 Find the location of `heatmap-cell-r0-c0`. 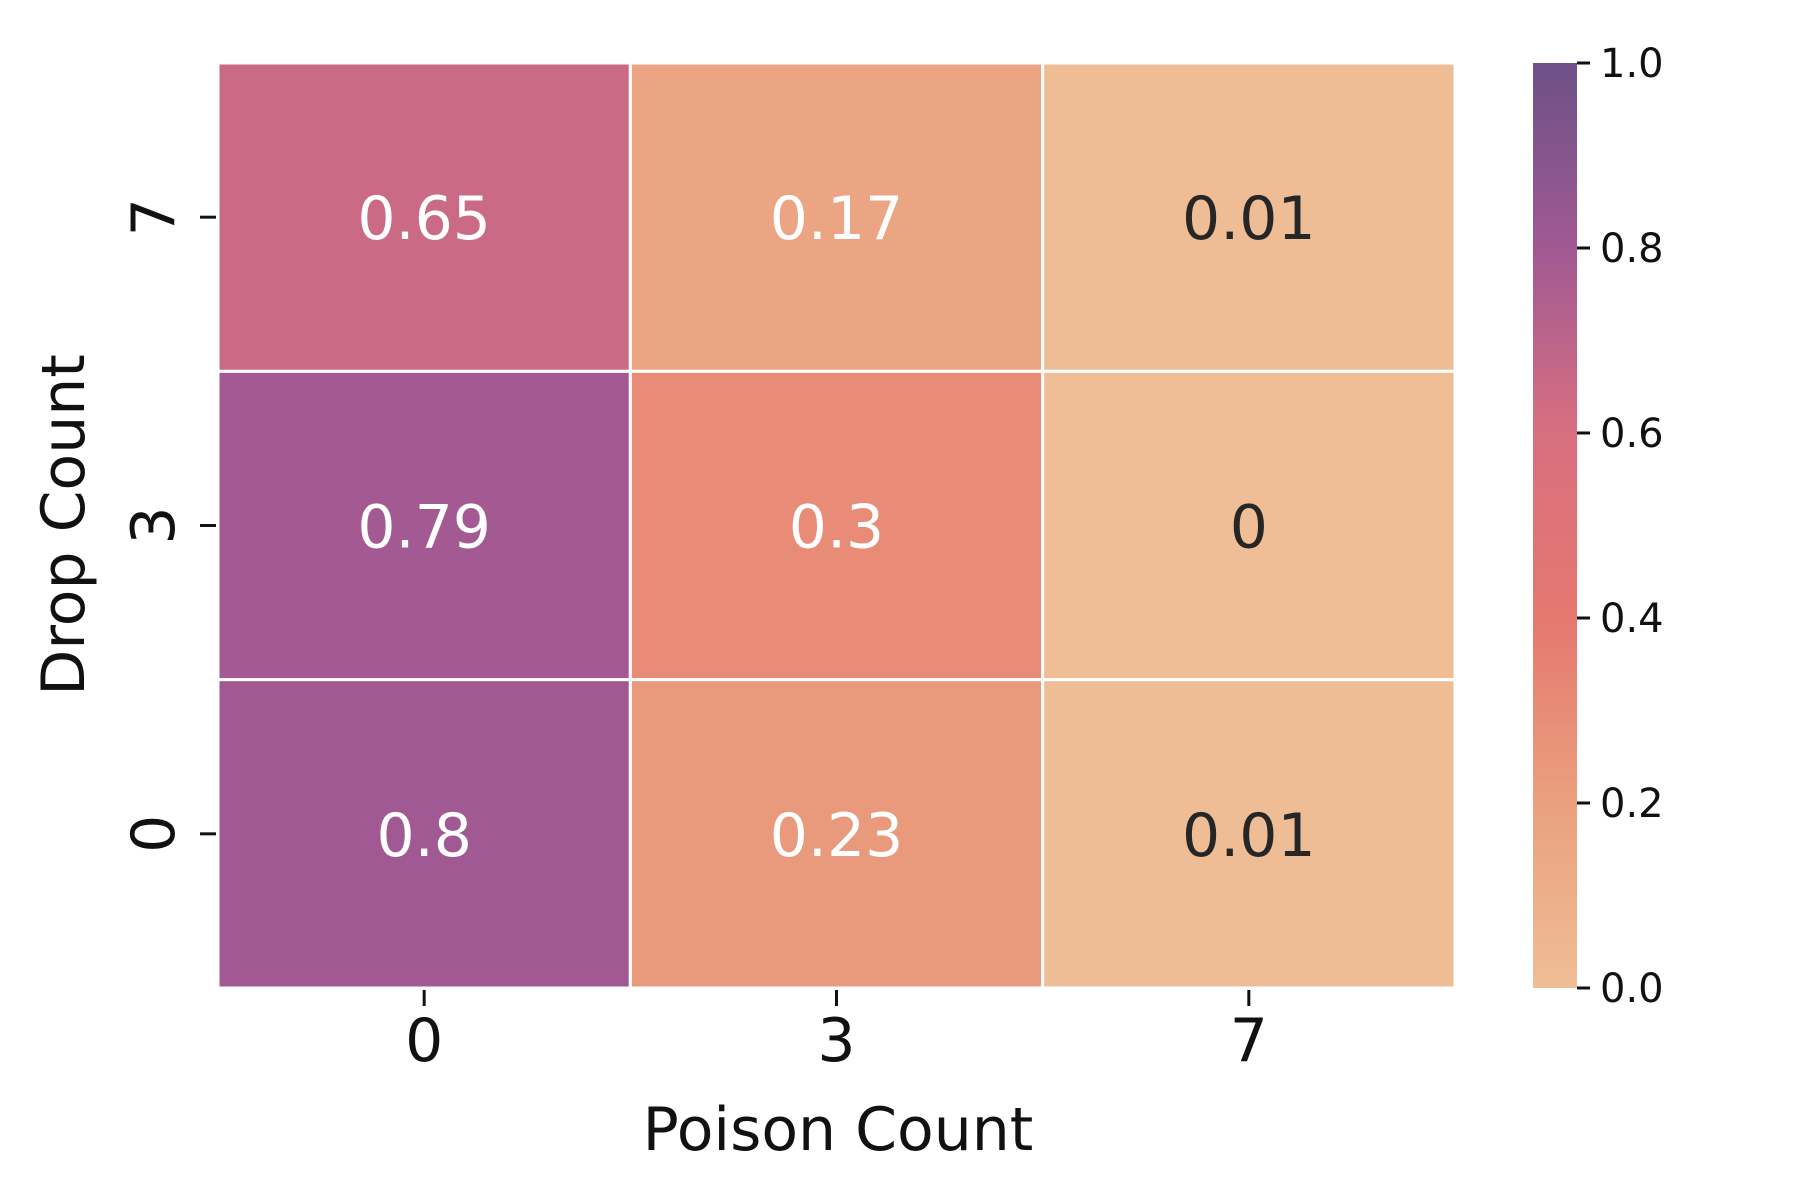

heatmap-cell-r0-c0 is located at coordinates (424, 217).